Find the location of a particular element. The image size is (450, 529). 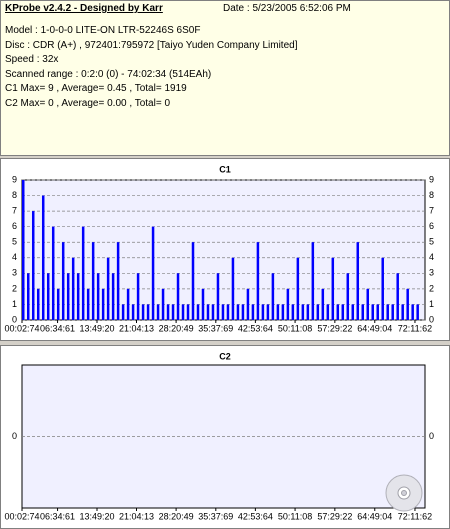

chart-title: C1 is located at coordinates (225, 169).